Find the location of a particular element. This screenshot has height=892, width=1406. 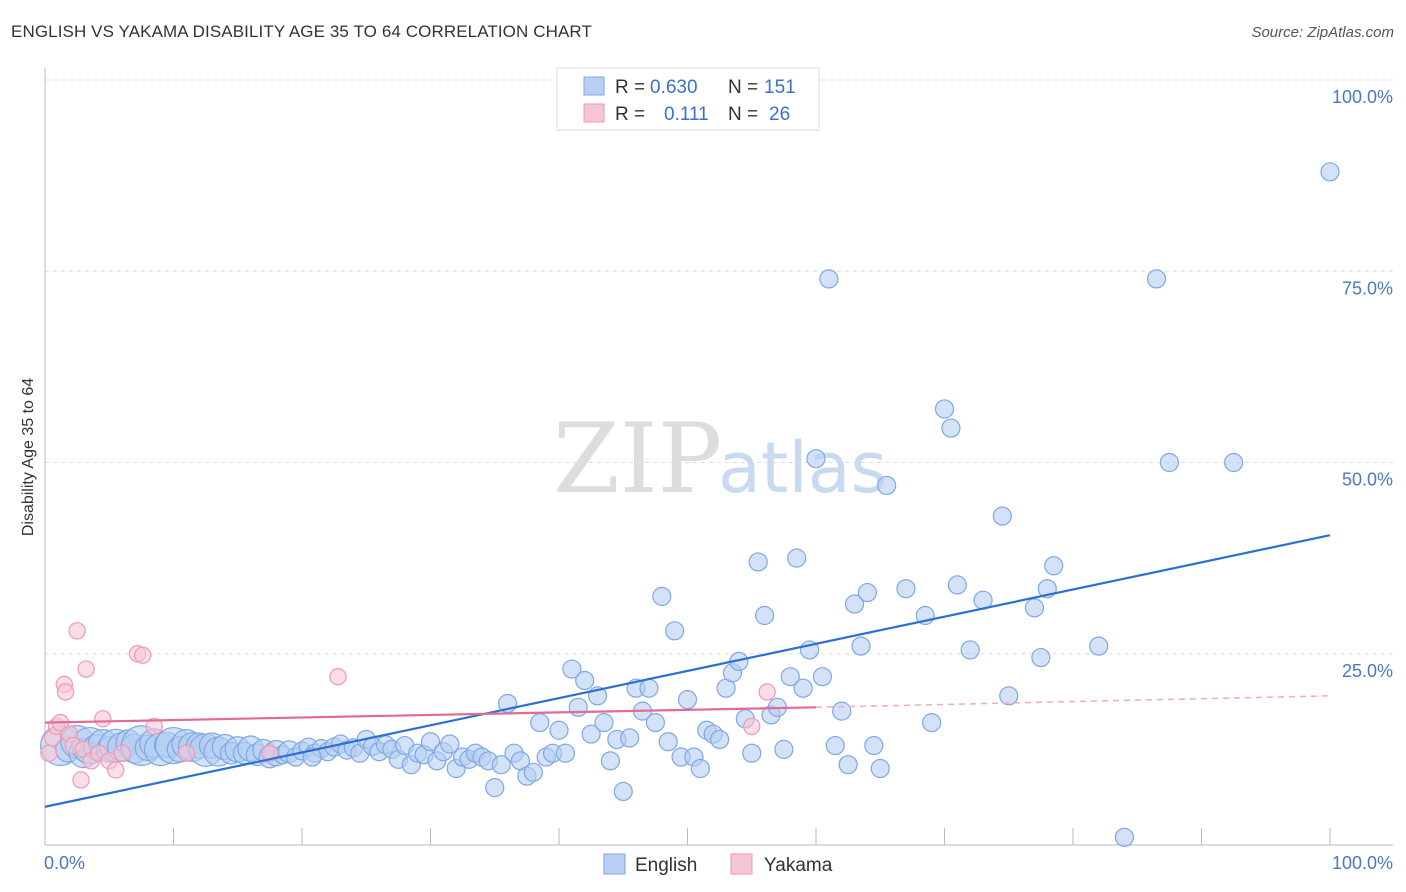

y-tick-label: 50.0% is located at coordinates (1367, 480).